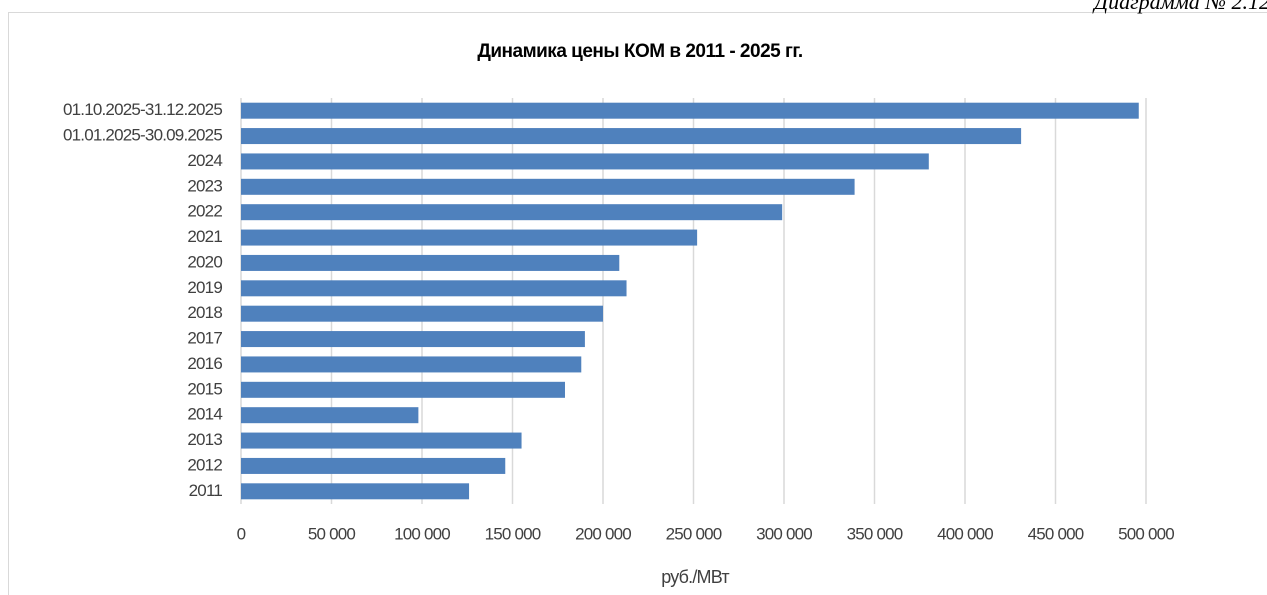 The image size is (1267, 595). Describe the element at coordinates (204, 185) in the screenshot. I see `y-tick-label: 2023` at that location.